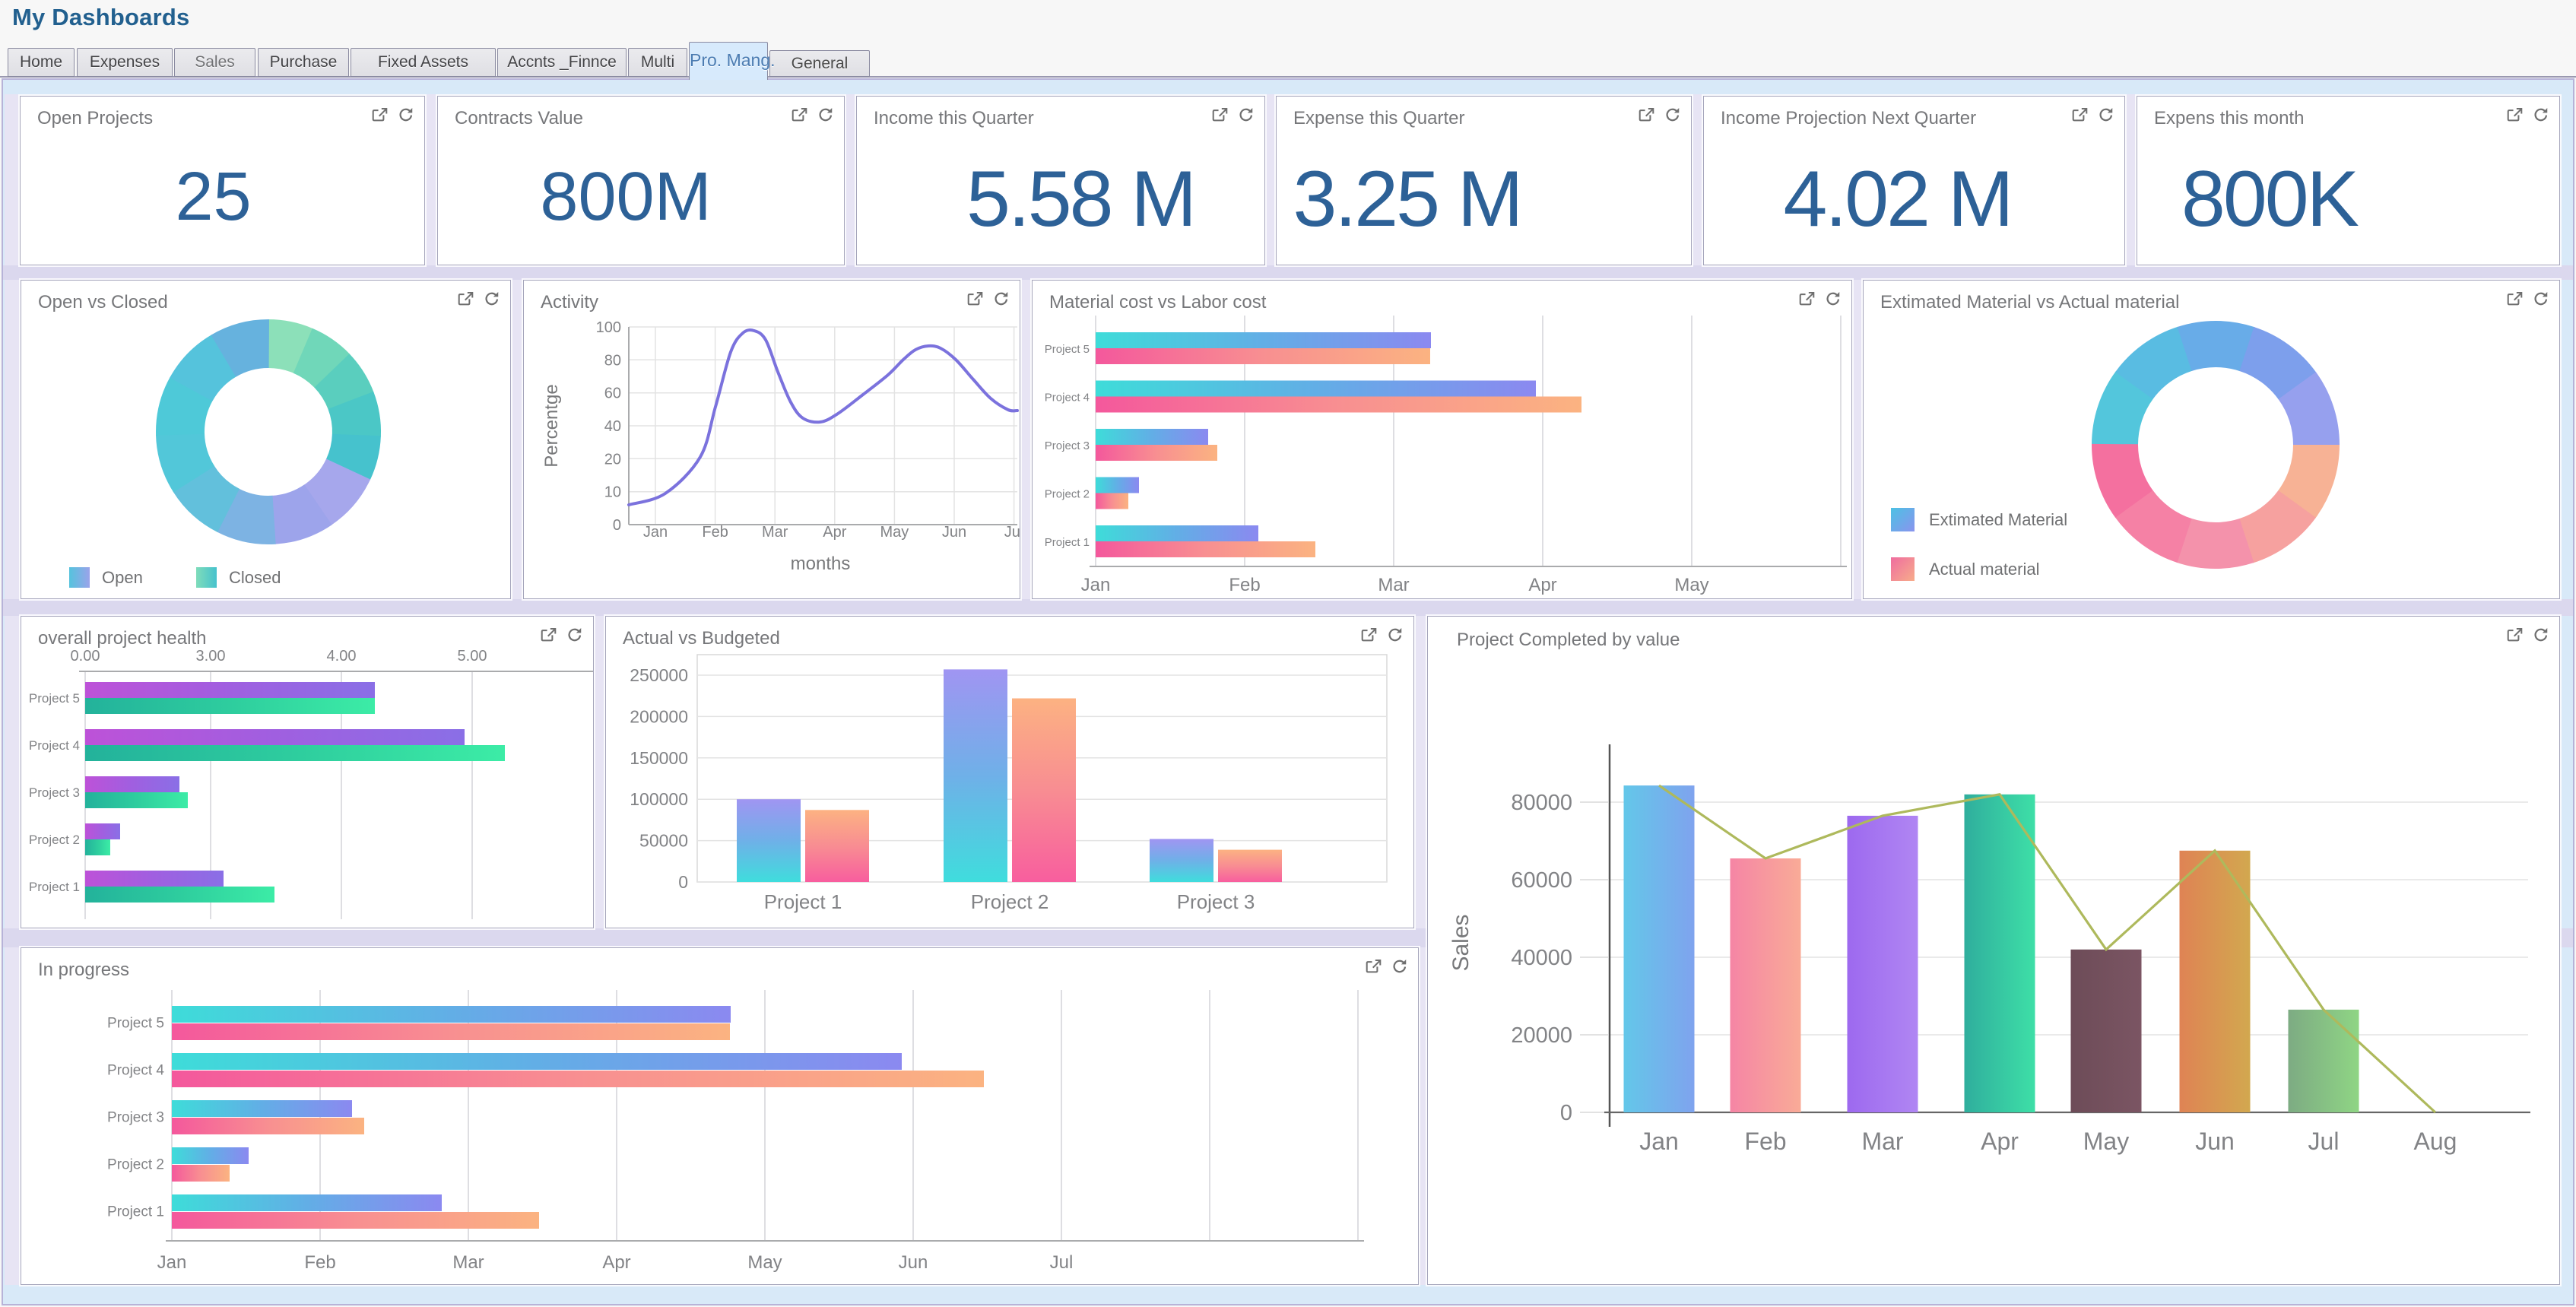 The width and height of the screenshot is (2576, 1307). Describe the element at coordinates (211, 656) in the screenshot. I see `svg-text: 3.00` at that location.